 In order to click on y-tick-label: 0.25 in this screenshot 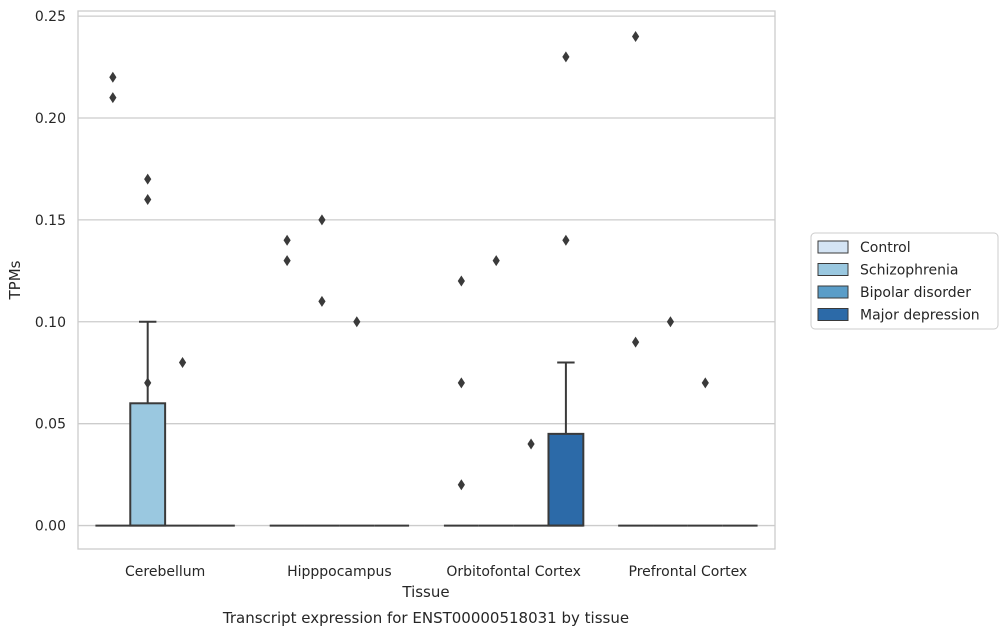, I will do `click(50, 17)`.